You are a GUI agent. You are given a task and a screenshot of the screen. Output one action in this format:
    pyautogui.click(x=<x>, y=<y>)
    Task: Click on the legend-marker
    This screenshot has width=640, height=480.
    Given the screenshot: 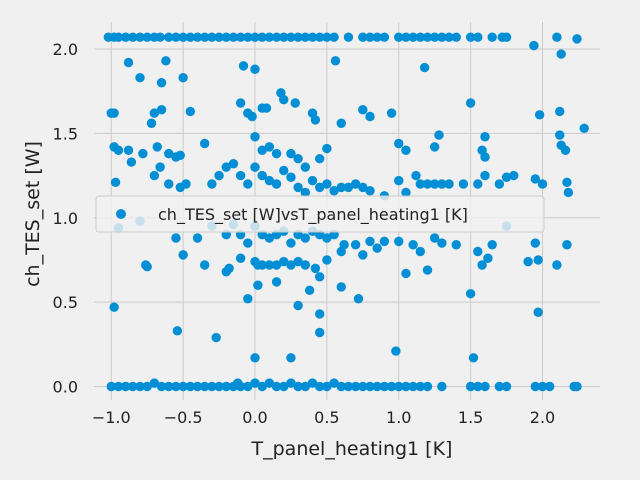 What is the action you would take?
    pyautogui.click(x=121, y=214)
    